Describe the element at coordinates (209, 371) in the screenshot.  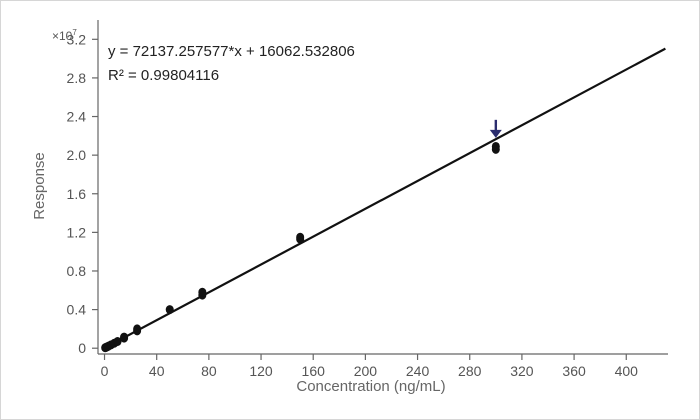
I see `x-tick-label: 80` at that location.